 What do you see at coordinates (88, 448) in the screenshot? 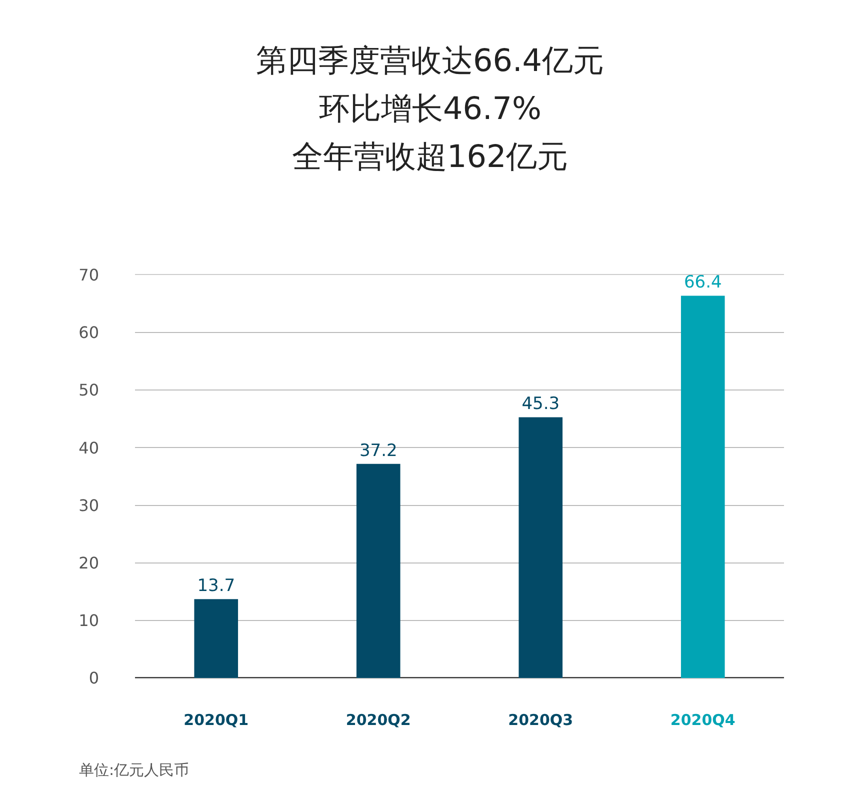
I see `y-tick-label: 40` at bounding box center [88, 448].